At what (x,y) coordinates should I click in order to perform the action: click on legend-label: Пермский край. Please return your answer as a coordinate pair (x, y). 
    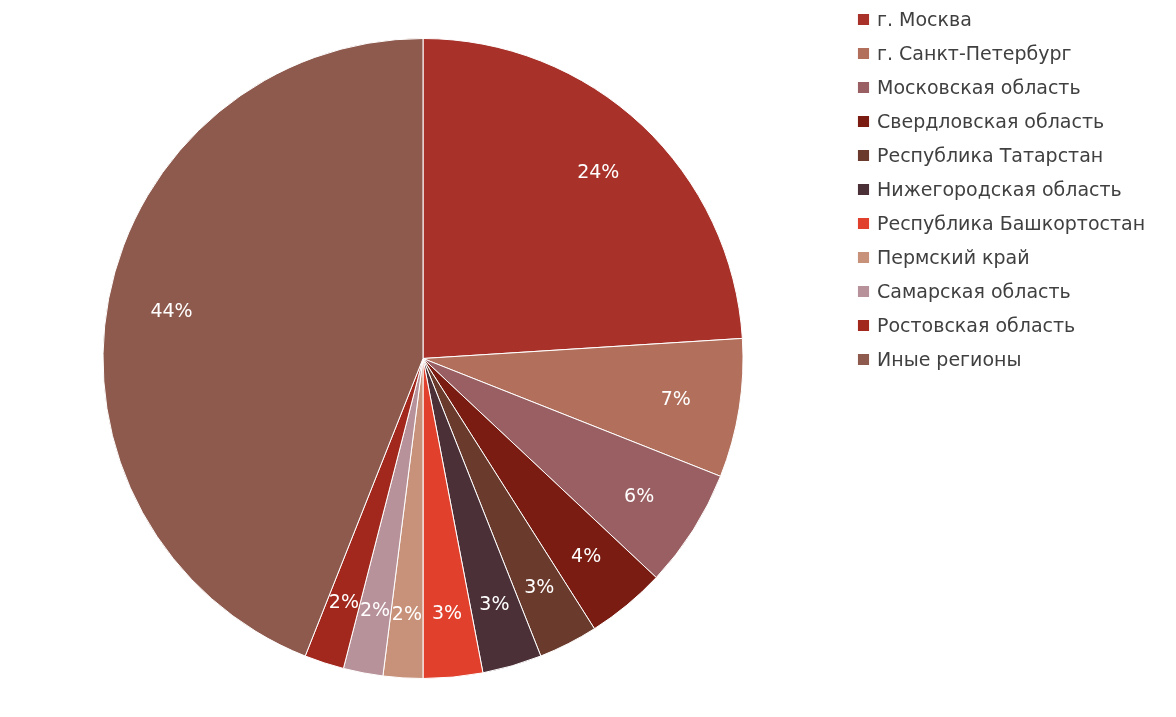
    Looking at the image, I should click on (953, 256).